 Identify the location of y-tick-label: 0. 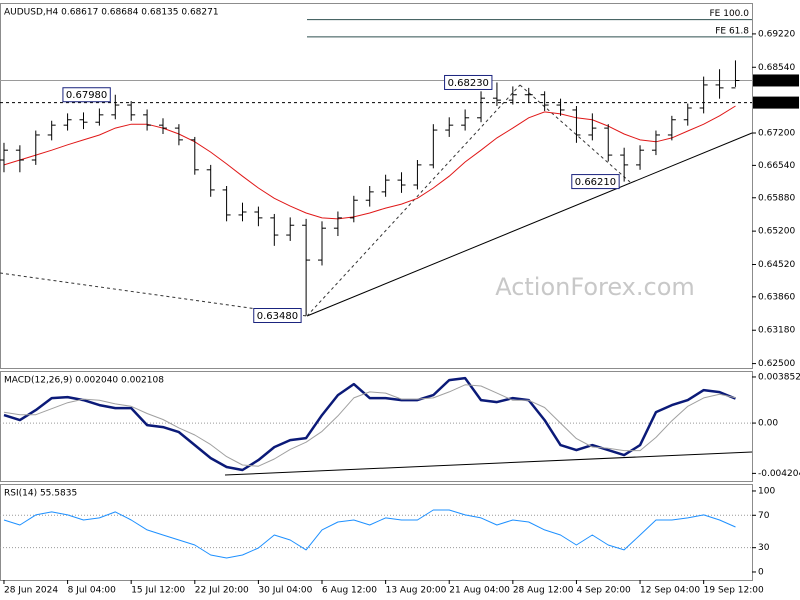
(761, 572).